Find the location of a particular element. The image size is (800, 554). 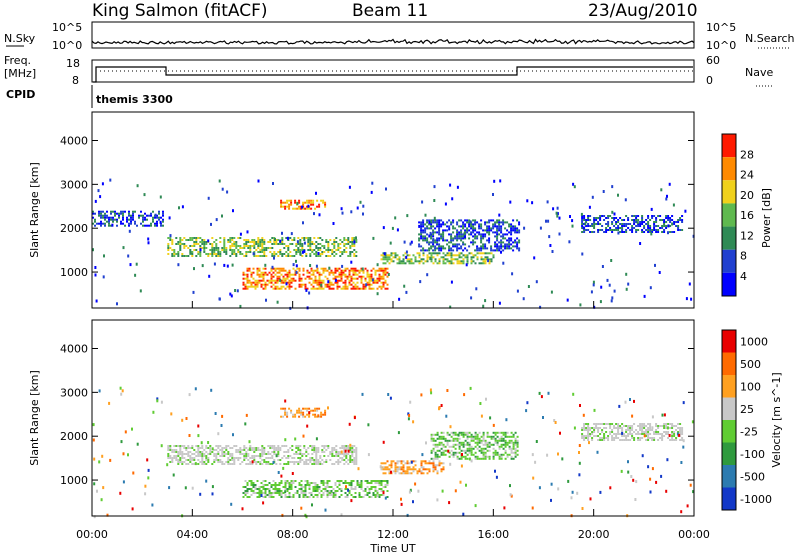

nsky-label: N.Sky is located at coordinates (20, 38).